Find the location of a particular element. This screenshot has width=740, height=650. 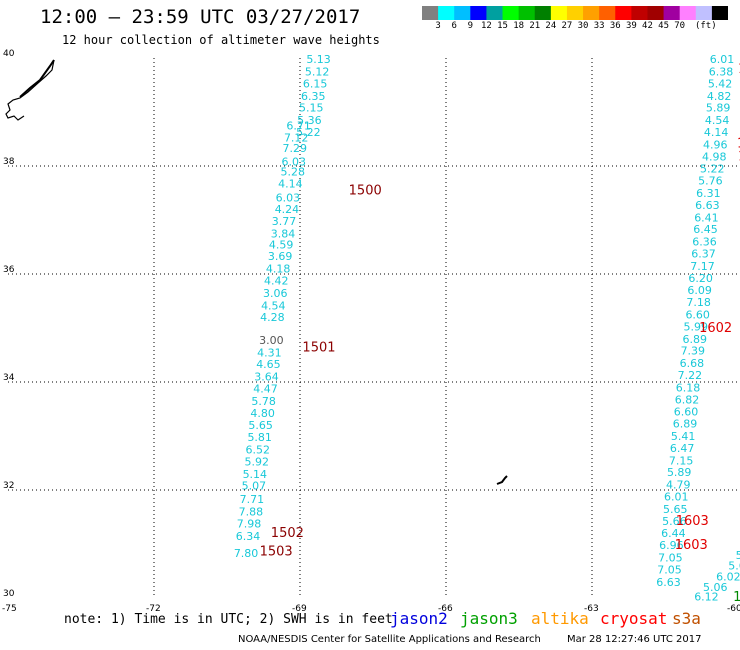

lon-tick-label: -63 is located at coordinates (591, 609).